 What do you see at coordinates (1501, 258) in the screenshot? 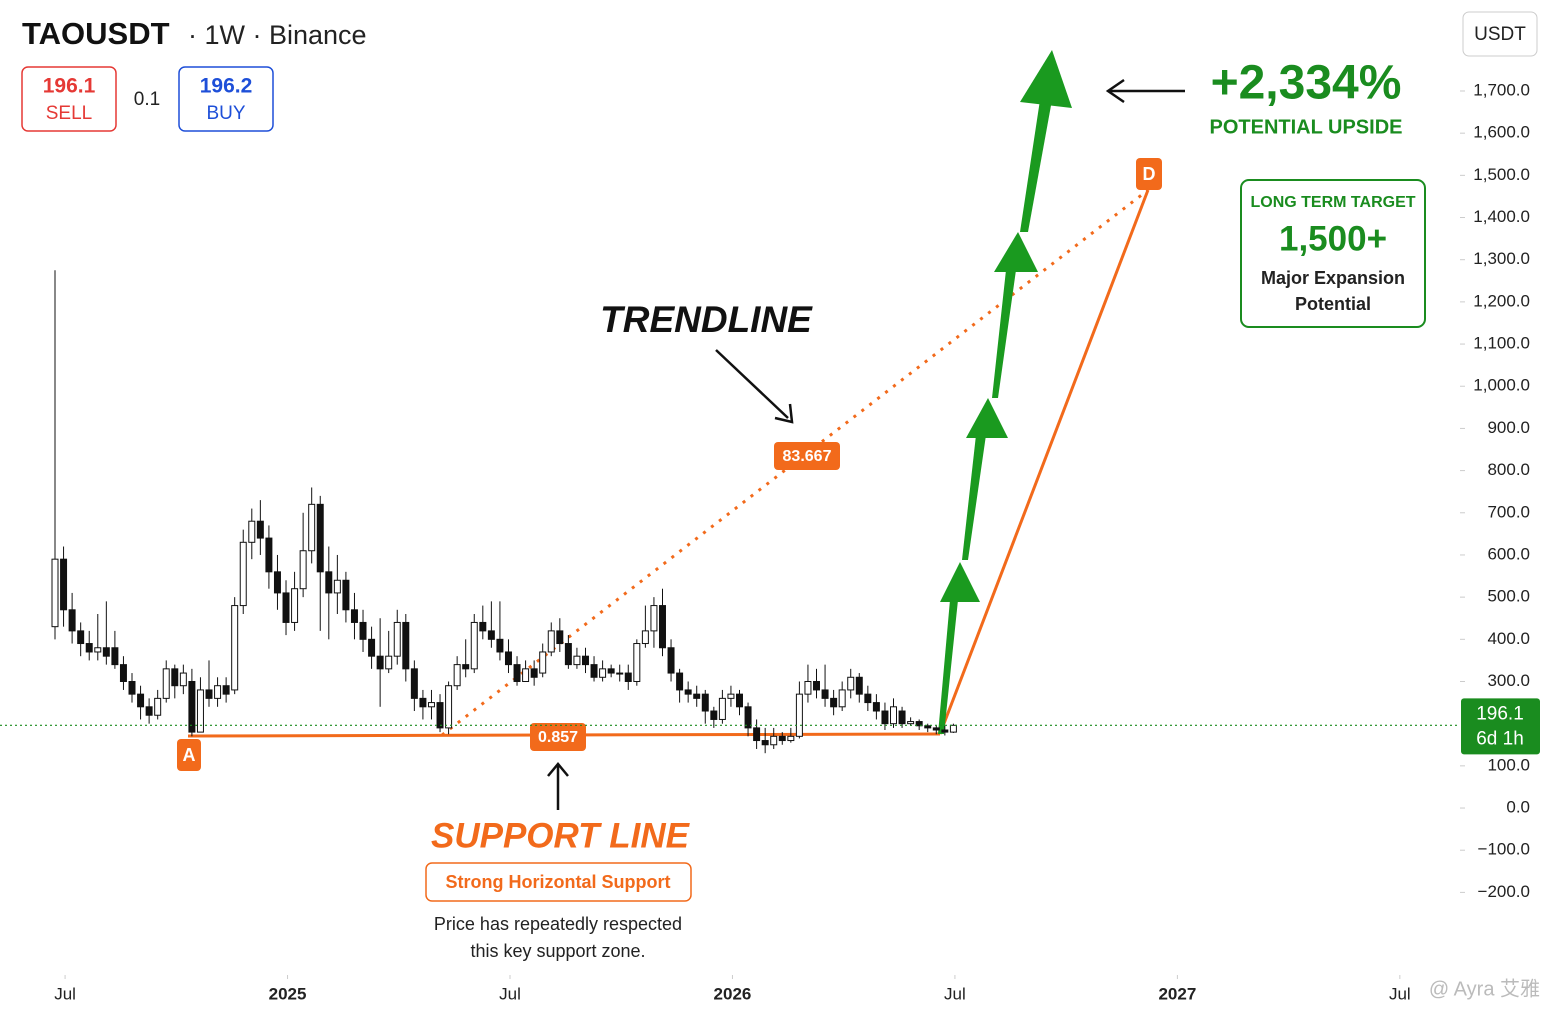
I see `y-tick-label: 1,300.0` at bounding box center [1501, 258].